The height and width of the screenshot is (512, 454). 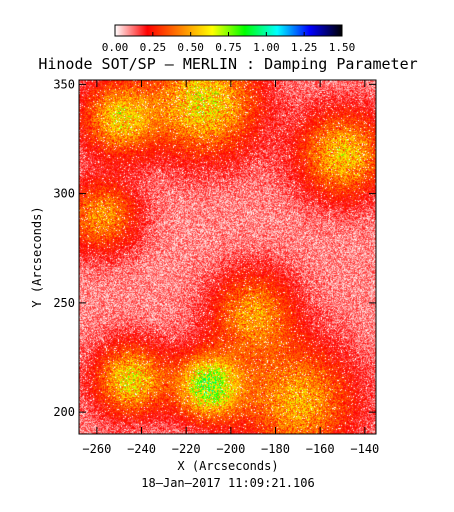 I want to click on colorbar-ticks: 0.00 0.25 0.50 0.75 1.00 1.25 1.50, so click(x=229, y=43).